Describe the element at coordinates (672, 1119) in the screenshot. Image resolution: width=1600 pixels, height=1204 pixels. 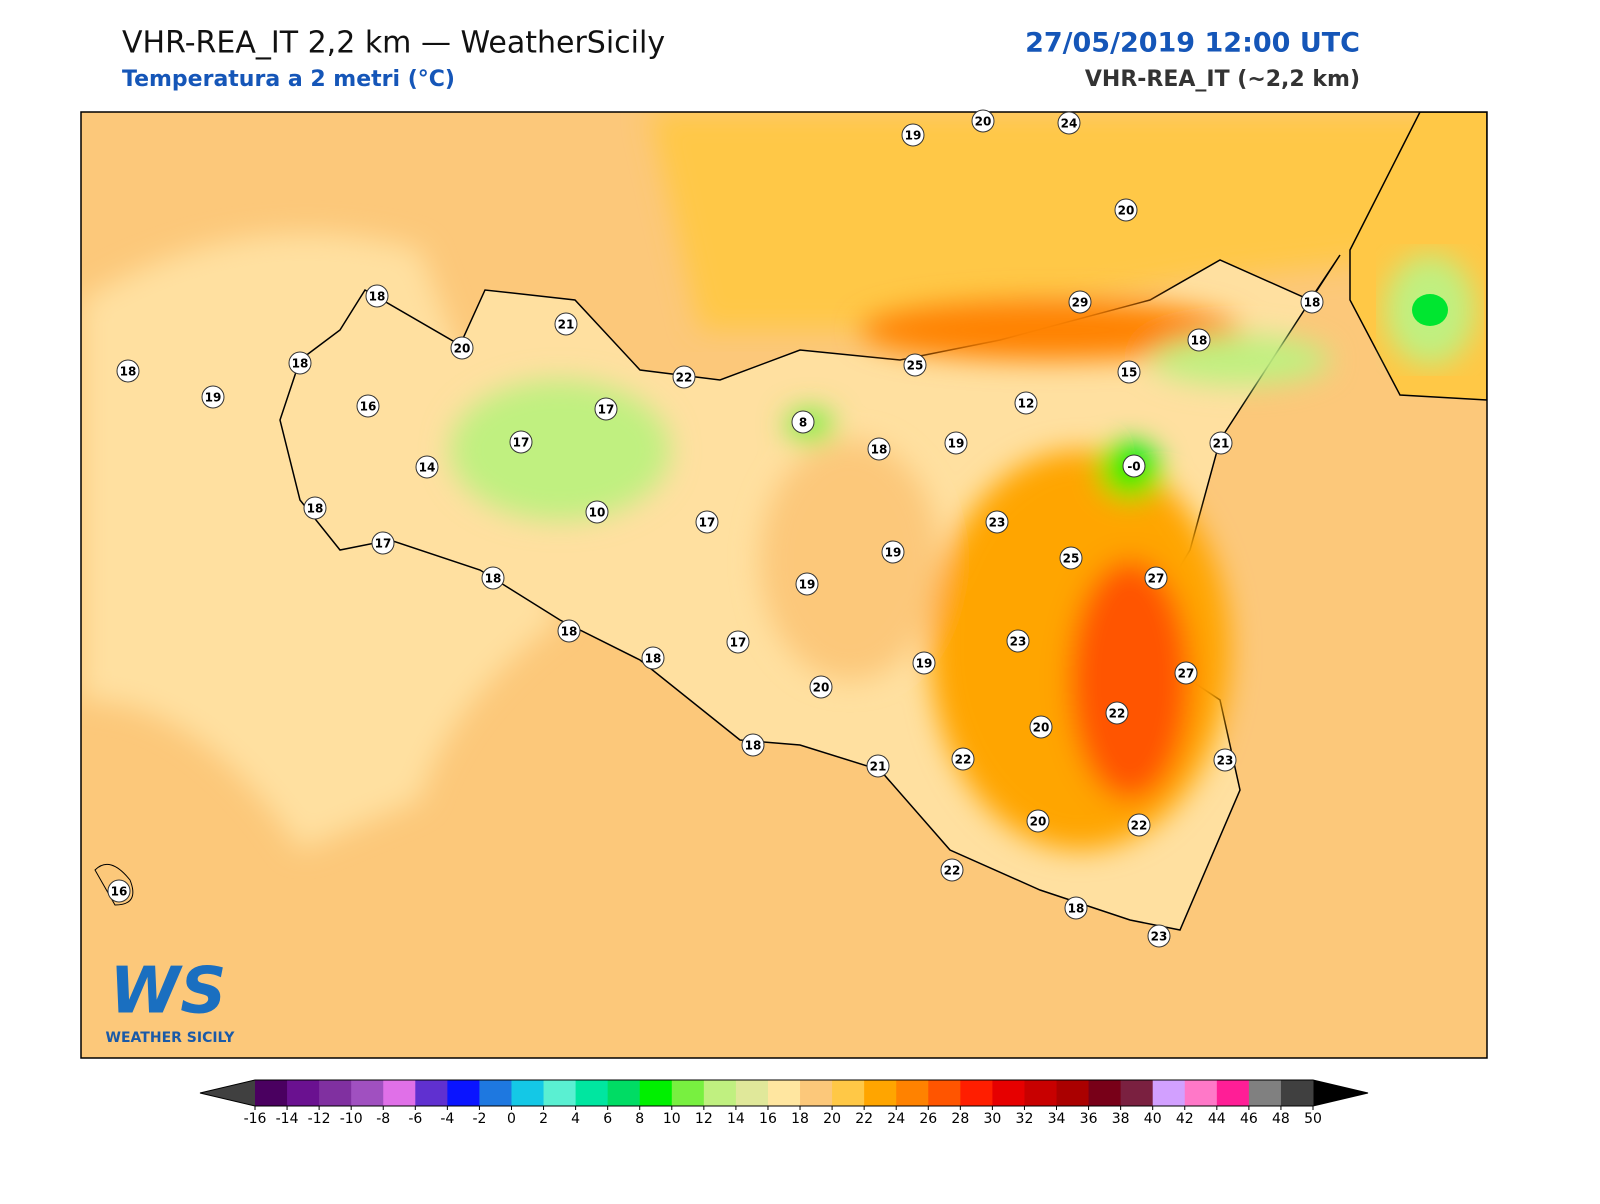
I see `colorbar-tick-label: 10` at that location.